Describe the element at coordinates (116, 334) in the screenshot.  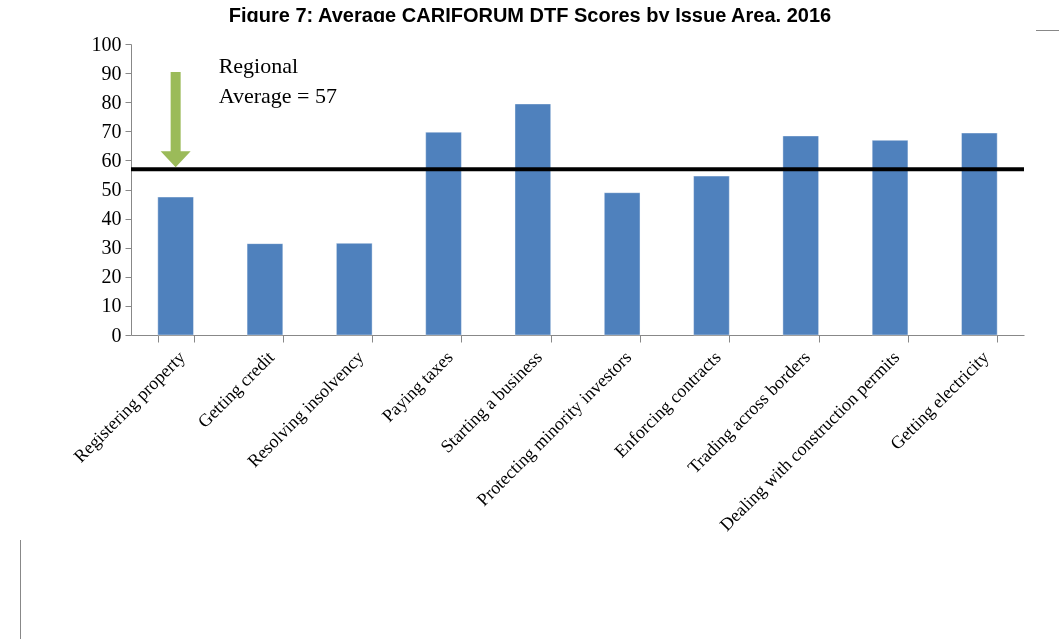
I see `y-tick-label: 0` at that location.